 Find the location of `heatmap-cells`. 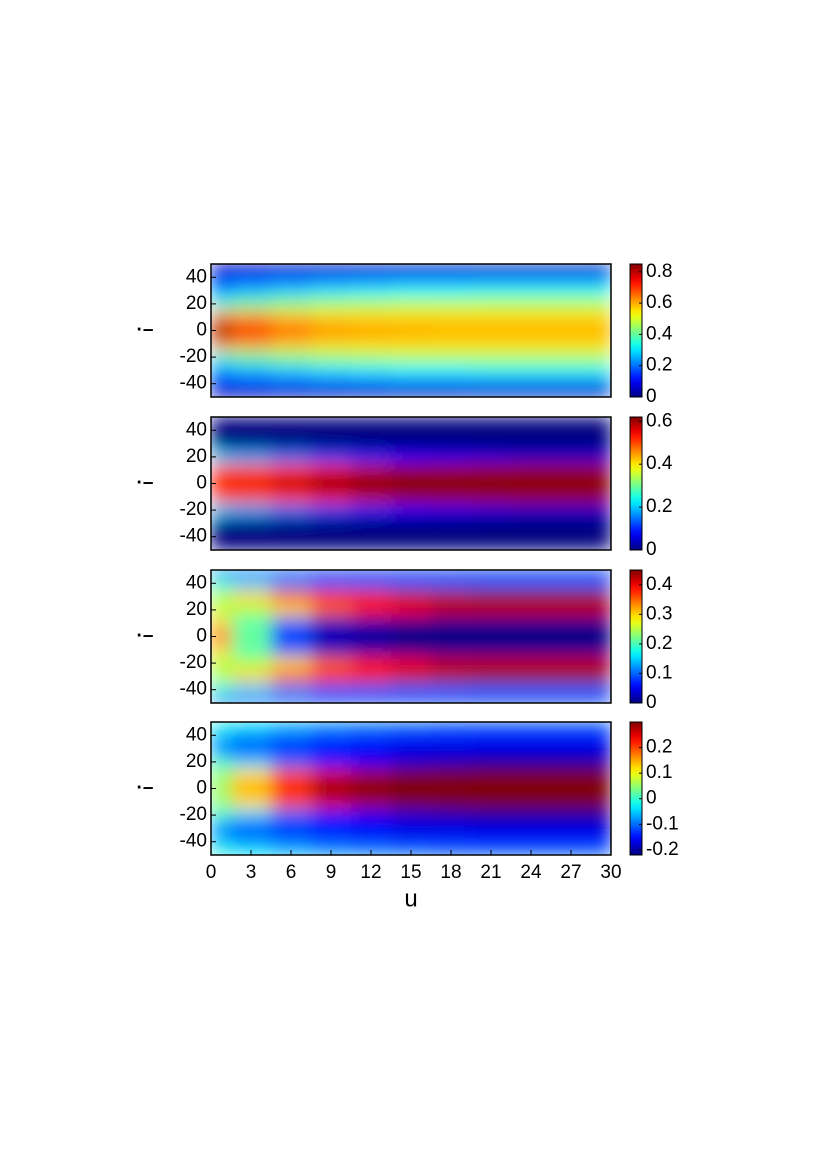

heatmap-cells is located at coordinates (411, 788).